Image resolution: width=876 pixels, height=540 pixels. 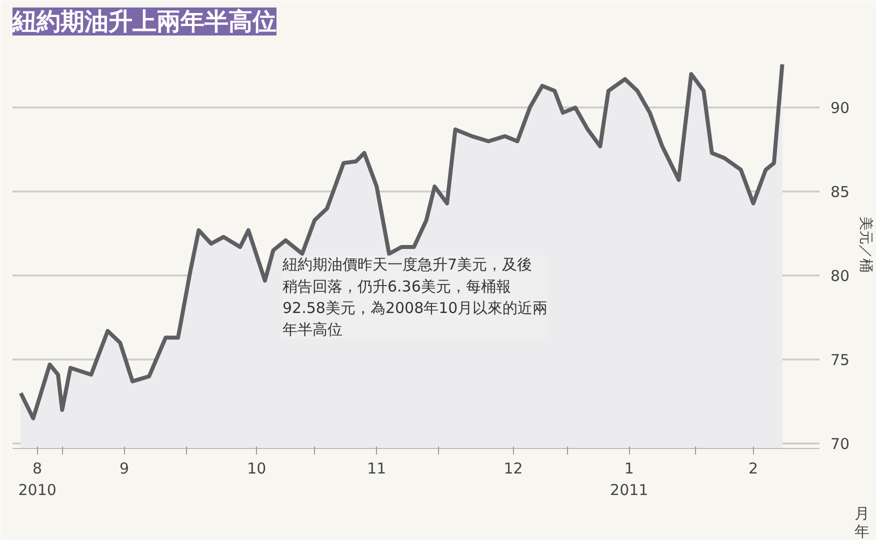 What do you see at coordinates (866, 244) in the screenshot?
I see `y-axis-title: 美元／桶` at bounding box center [866, 244].